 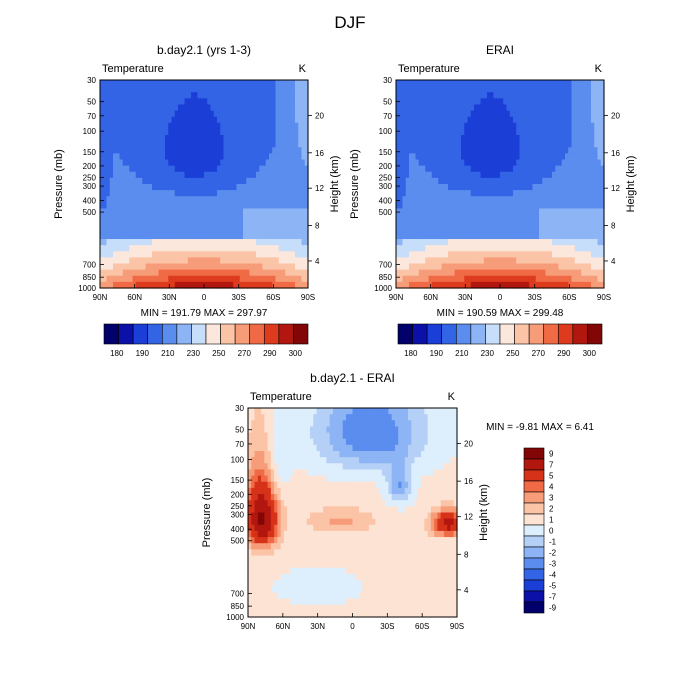 I want to click on y-tick-label: 300, so click(x=90, y=186).